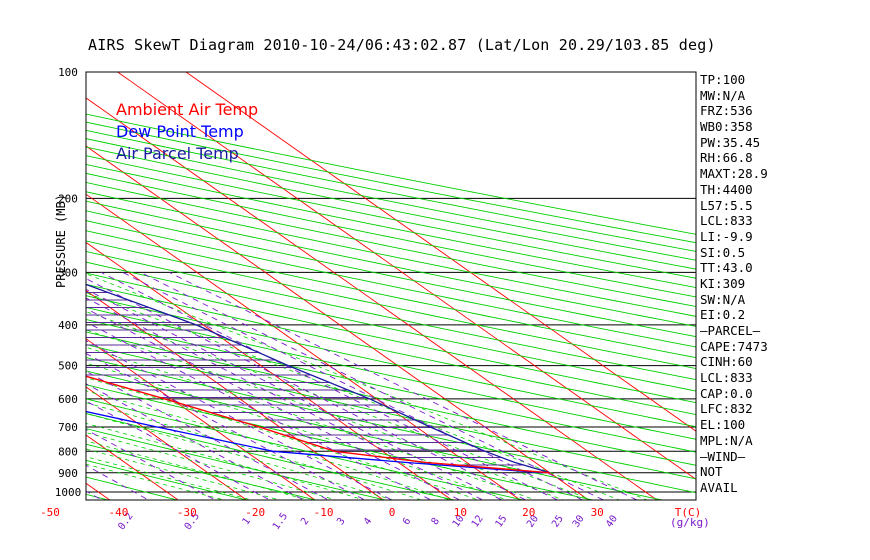 The width and height of the screenshot is (870, 560). I want to click on legend-ambient-air-temp: Ambient Air Temp, so click(187, 109).